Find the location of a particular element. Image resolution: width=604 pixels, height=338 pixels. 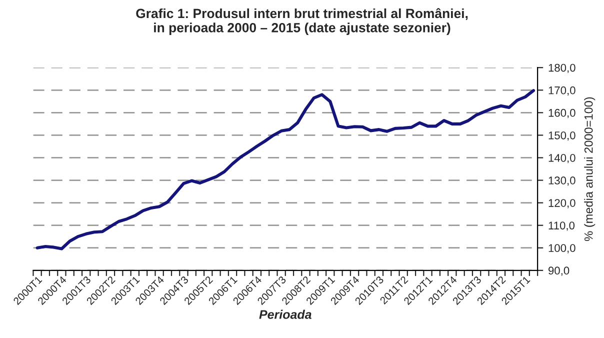

x-axis-title: Perioada is located at coordinates (285, 314).